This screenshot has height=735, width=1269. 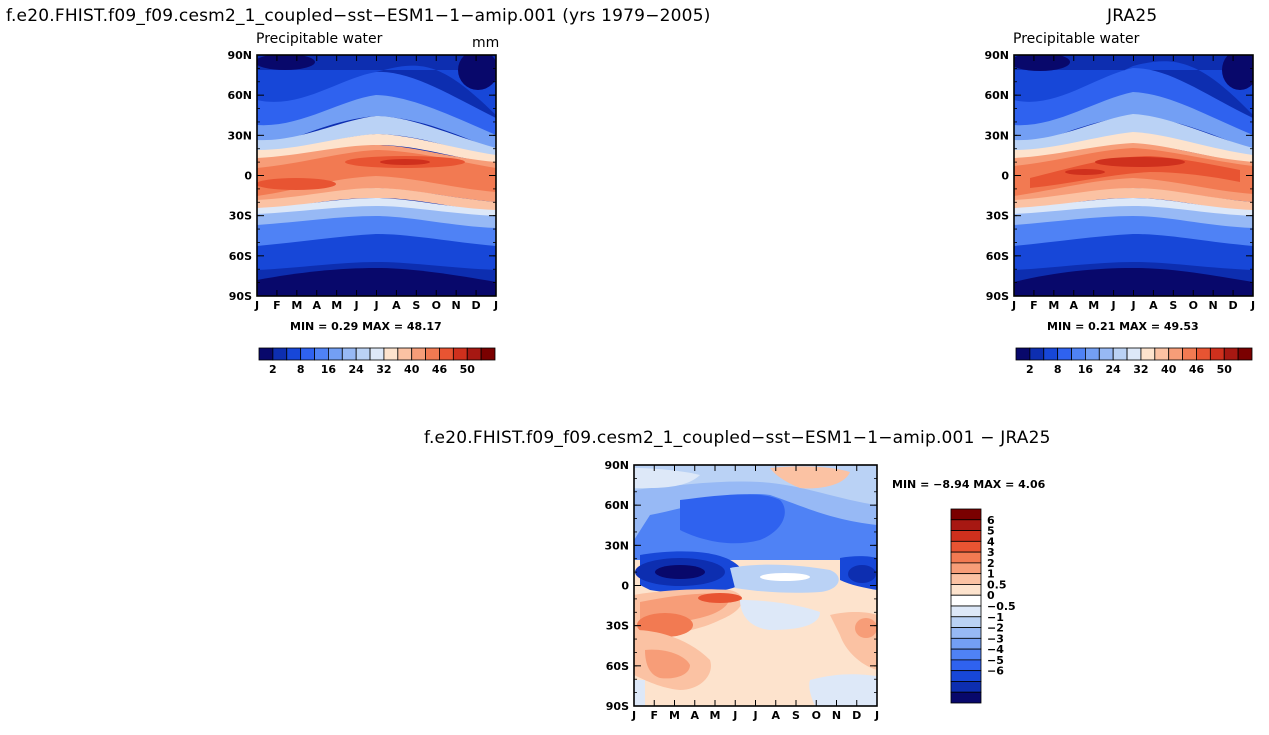 What do you see at coordinates (336, 305) in the screenshot?
I see `panel1-x-tick-label: M` at bounding box center [336, 305].